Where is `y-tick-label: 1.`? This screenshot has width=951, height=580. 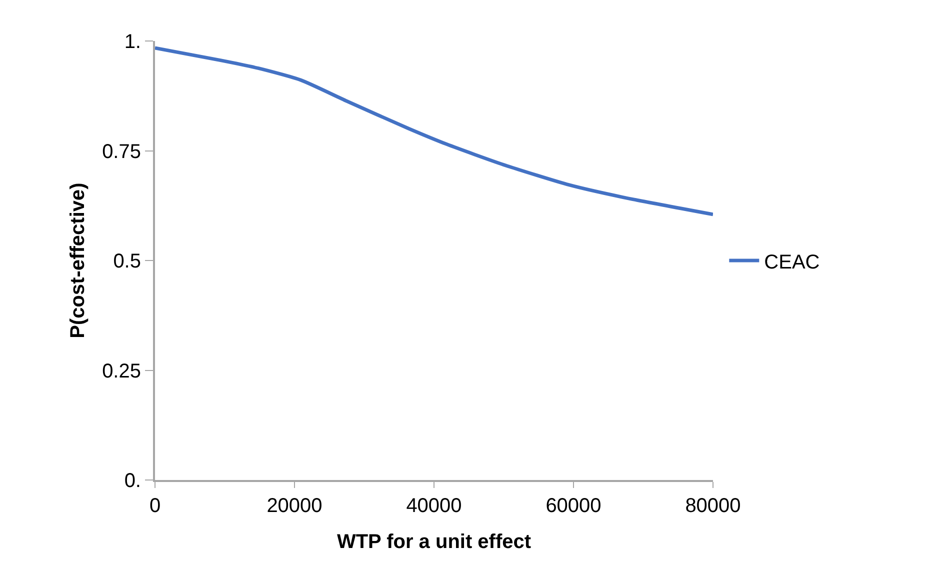 y-tick-label: 1. is located at coordinates (132, 42).